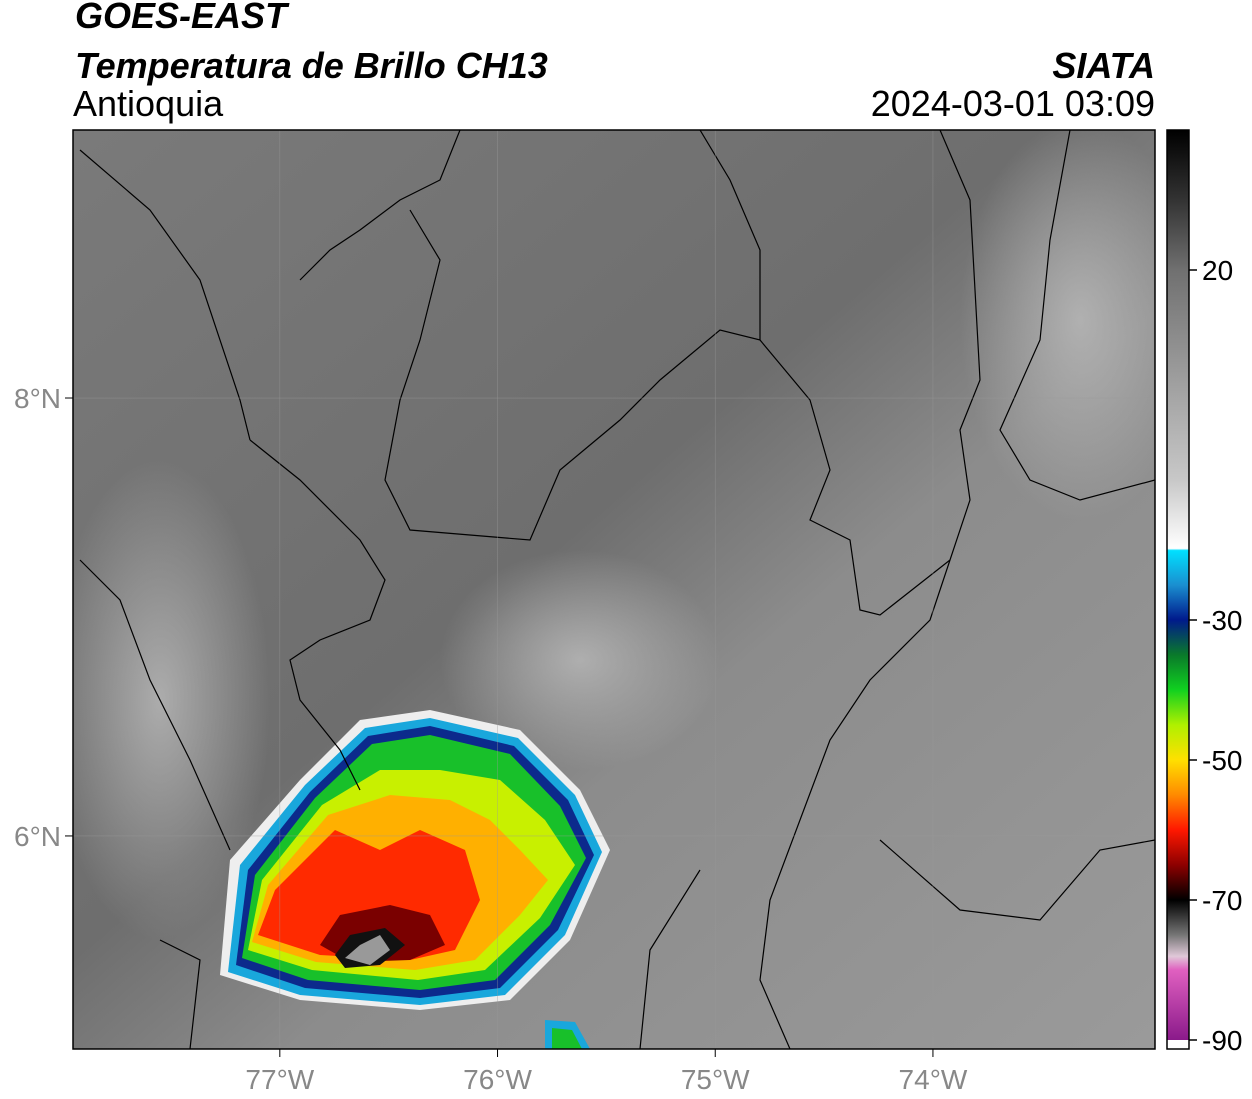 This screenshot has width=1252, height=1099. What do you see at coordinates (715, 1079) in the screenshot?
I see `x-tick-label: 75°W` at bounding box center [715, 1079].